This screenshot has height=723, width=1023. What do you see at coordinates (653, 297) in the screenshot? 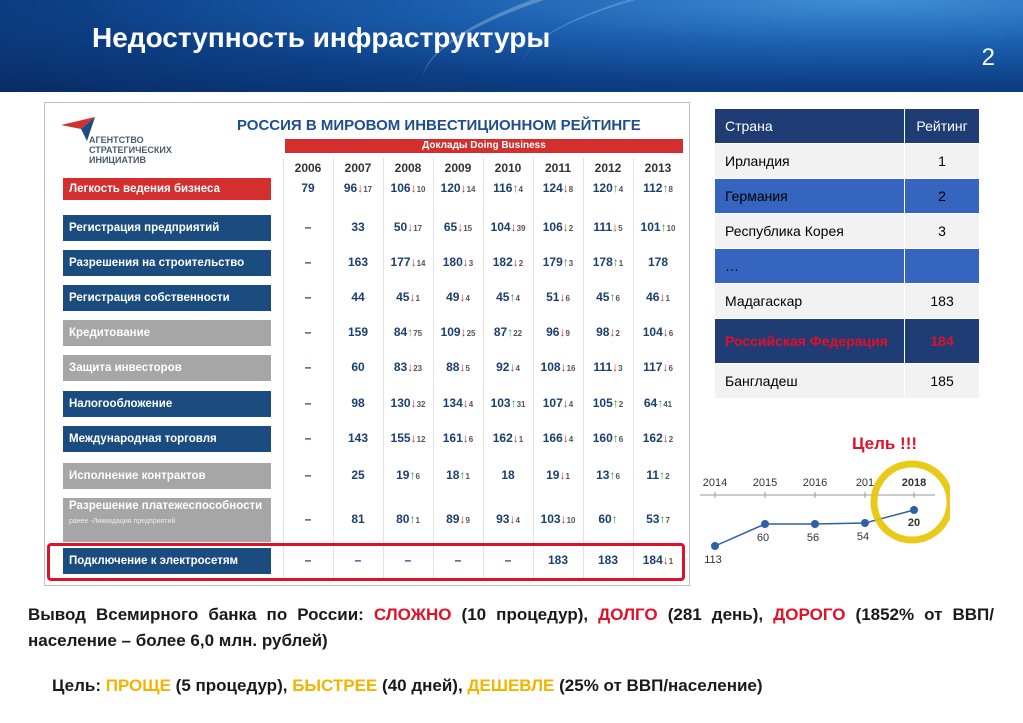
I see `rank-value: 46` at bounding box center [653, 297].